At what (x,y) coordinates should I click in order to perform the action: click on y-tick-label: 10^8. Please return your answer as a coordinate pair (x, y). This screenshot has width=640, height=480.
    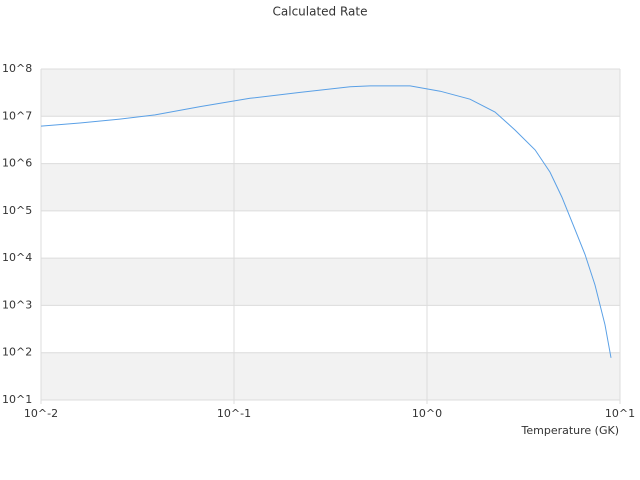
    Looking at the image, I should click on (17, 68).